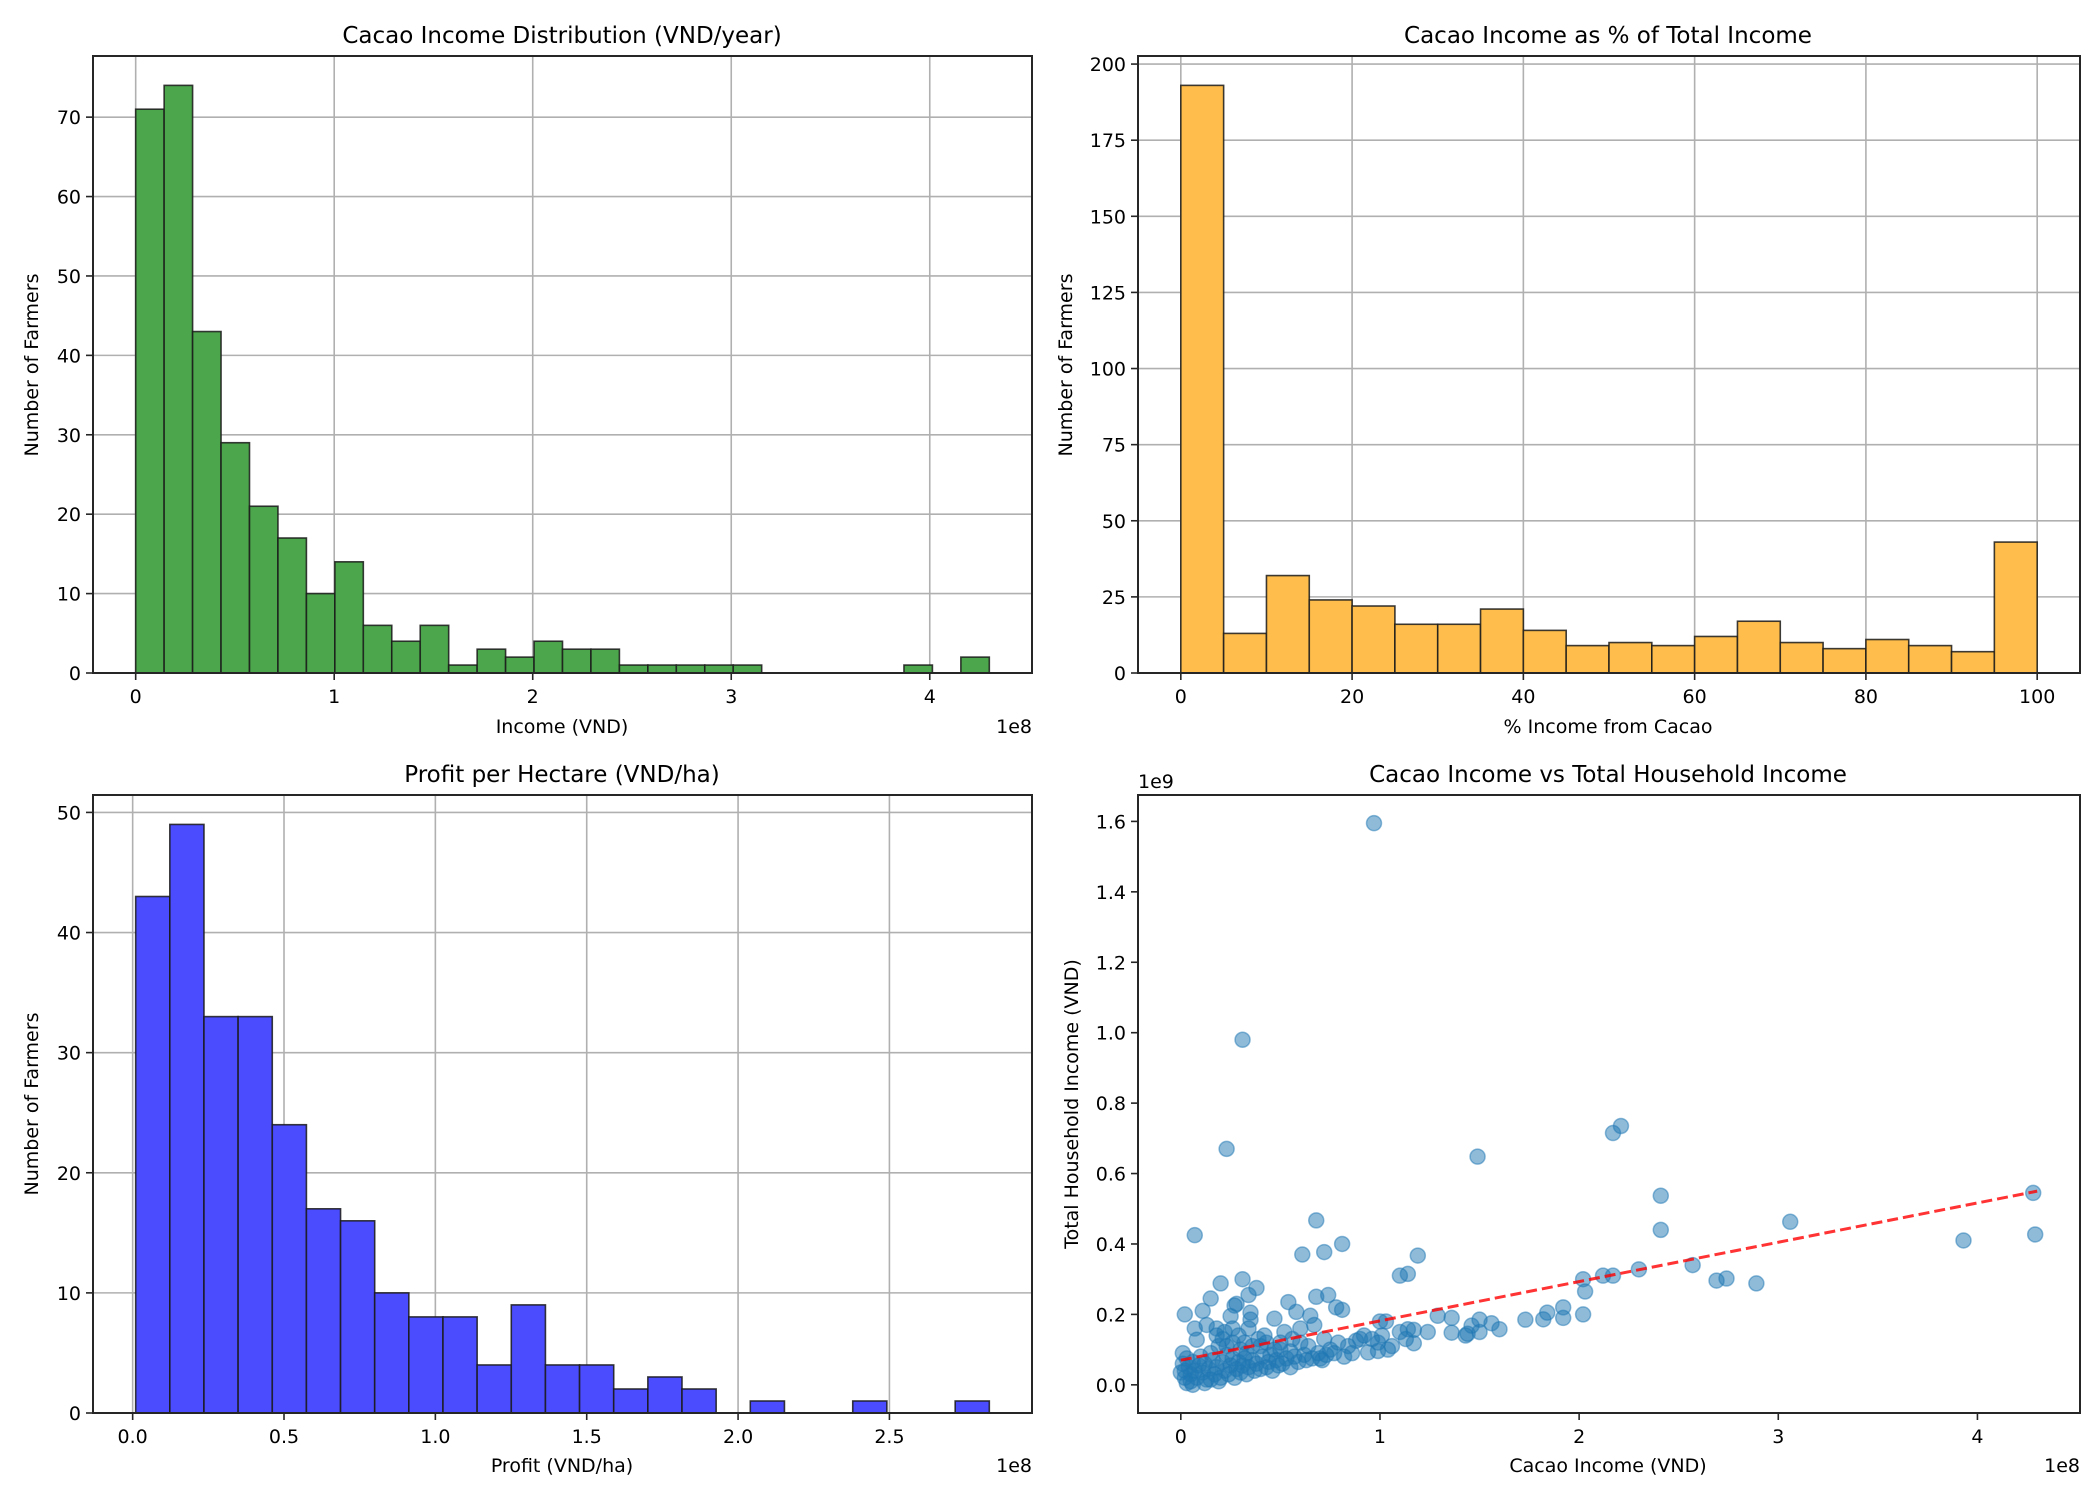 This screenshot has height=1500, width=2100. Describe the element at coordinates (1523, 697) in the screenshot. I see `x-tick-label: 40` at that location.